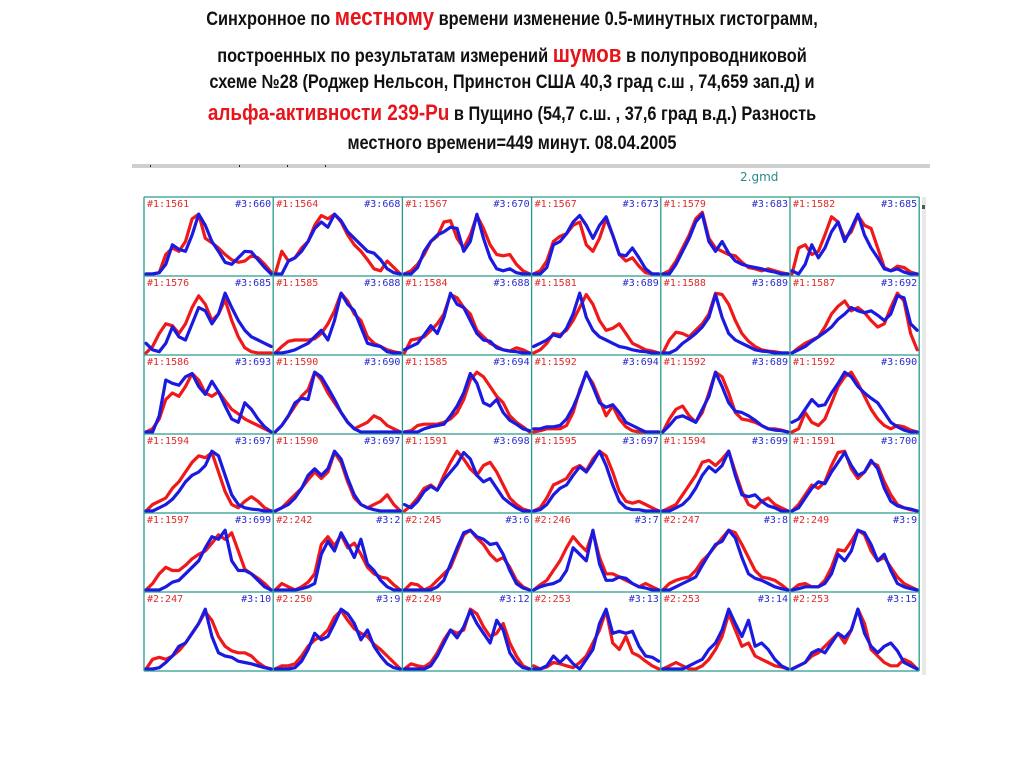 The image size is (1024, 767). I want to click on blue-series-label: #3:670, so click(511, 204).